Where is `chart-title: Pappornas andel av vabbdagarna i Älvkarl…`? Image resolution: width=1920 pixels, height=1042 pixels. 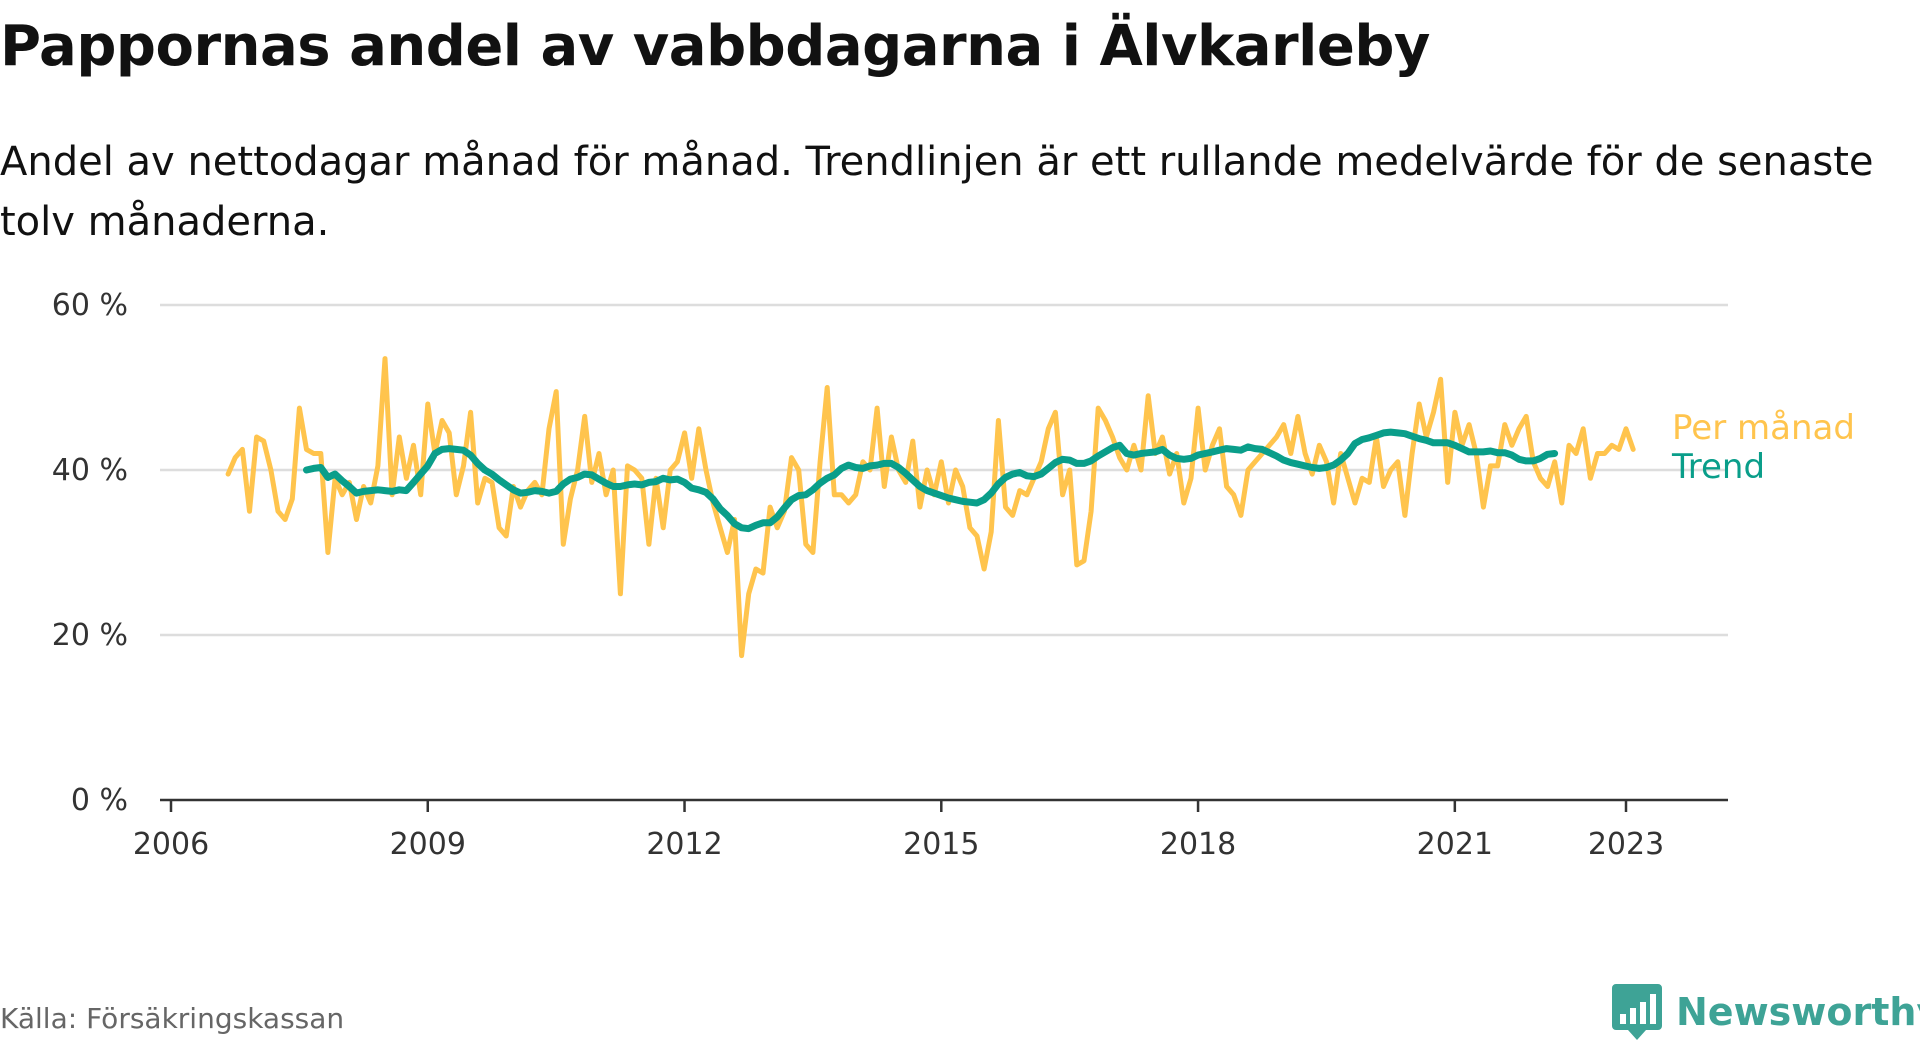 chart-title: Pappornas andel av vabbdagarna i Älvkarl… is located at coordinates (715, 46).